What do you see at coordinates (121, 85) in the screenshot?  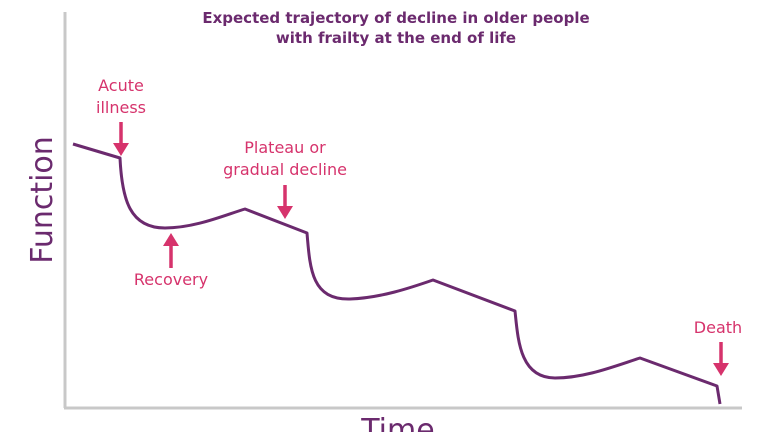 I see `annotation-line: Acute` at bounding box center [121, 85].